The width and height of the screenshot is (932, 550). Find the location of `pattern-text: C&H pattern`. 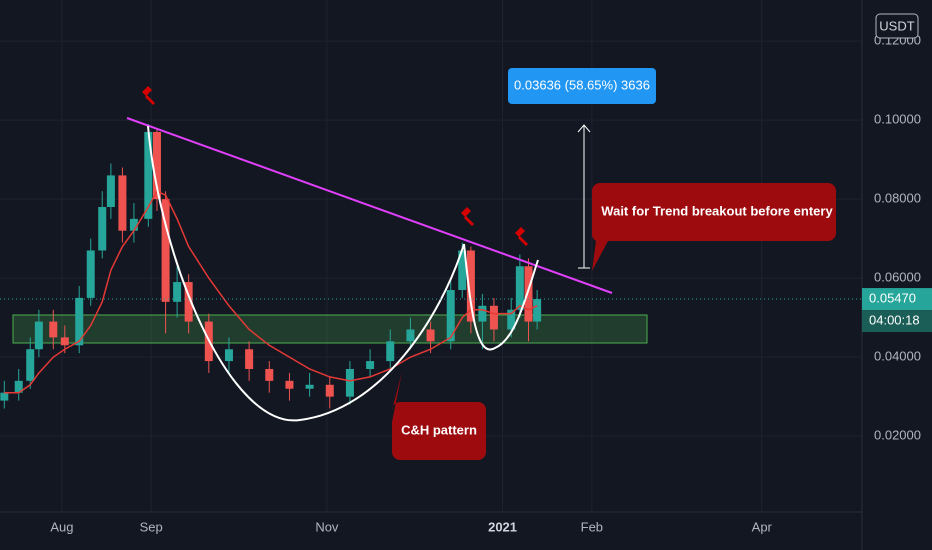

pattern-text: C&H pattern is located at coordinates (439, 429).